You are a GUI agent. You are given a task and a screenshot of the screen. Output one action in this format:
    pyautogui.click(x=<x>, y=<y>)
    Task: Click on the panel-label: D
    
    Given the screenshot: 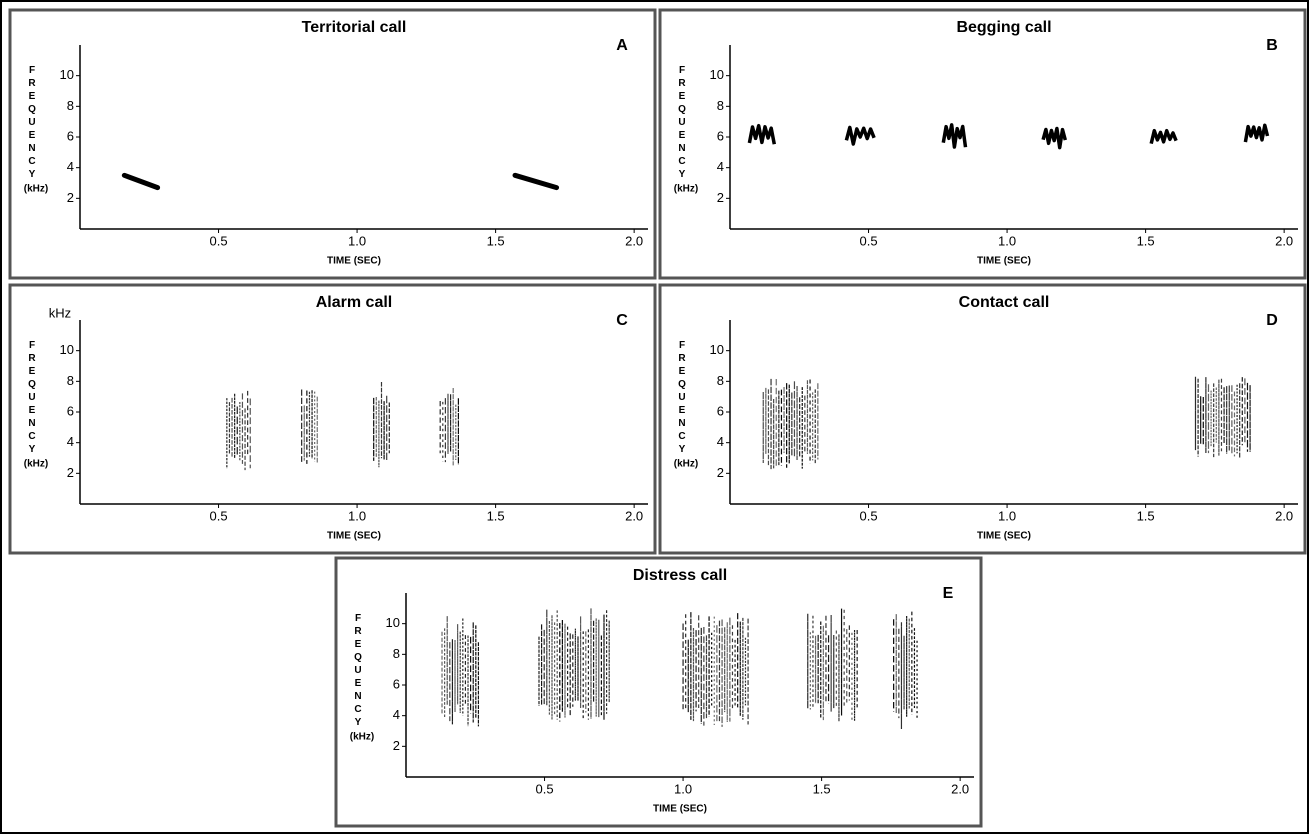 What is the action you would take?
    pyautogui.click(x=1272, y=320)
    